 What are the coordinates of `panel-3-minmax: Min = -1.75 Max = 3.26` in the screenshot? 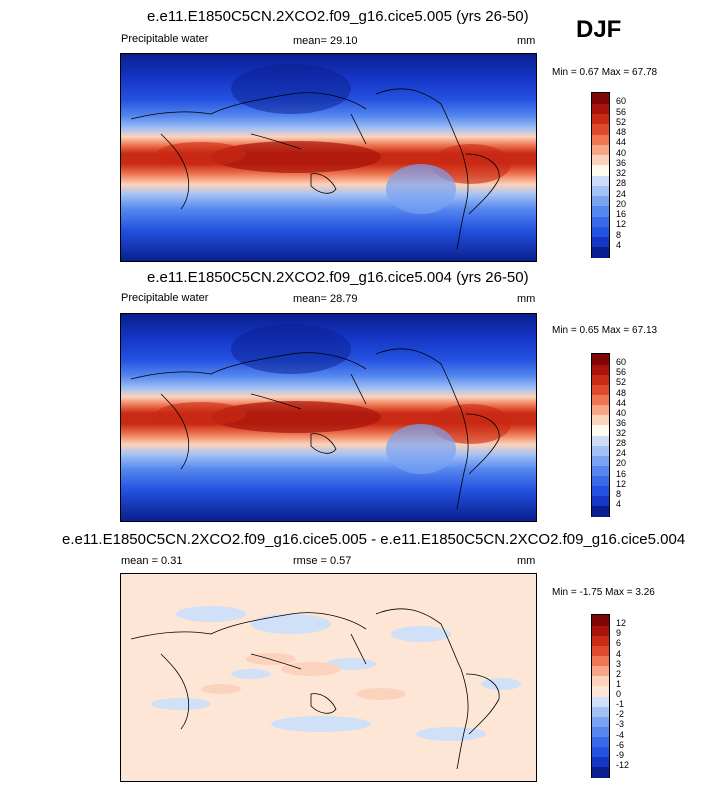 It's located at (603, 592).